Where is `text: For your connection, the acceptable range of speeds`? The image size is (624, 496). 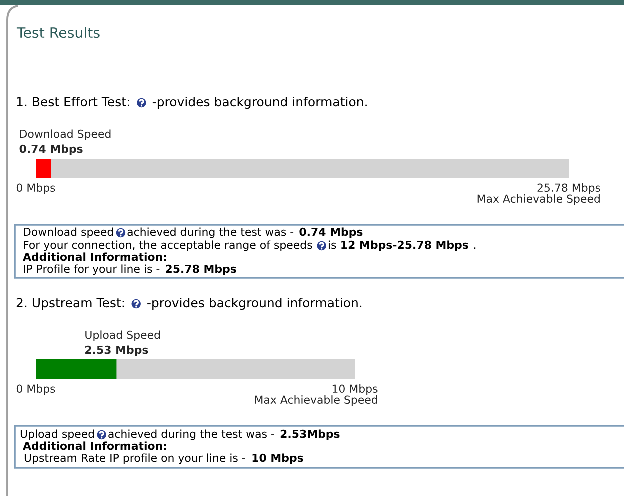
text: For your connection, the acceptable range of speeds is located at coordinates (168, 246).